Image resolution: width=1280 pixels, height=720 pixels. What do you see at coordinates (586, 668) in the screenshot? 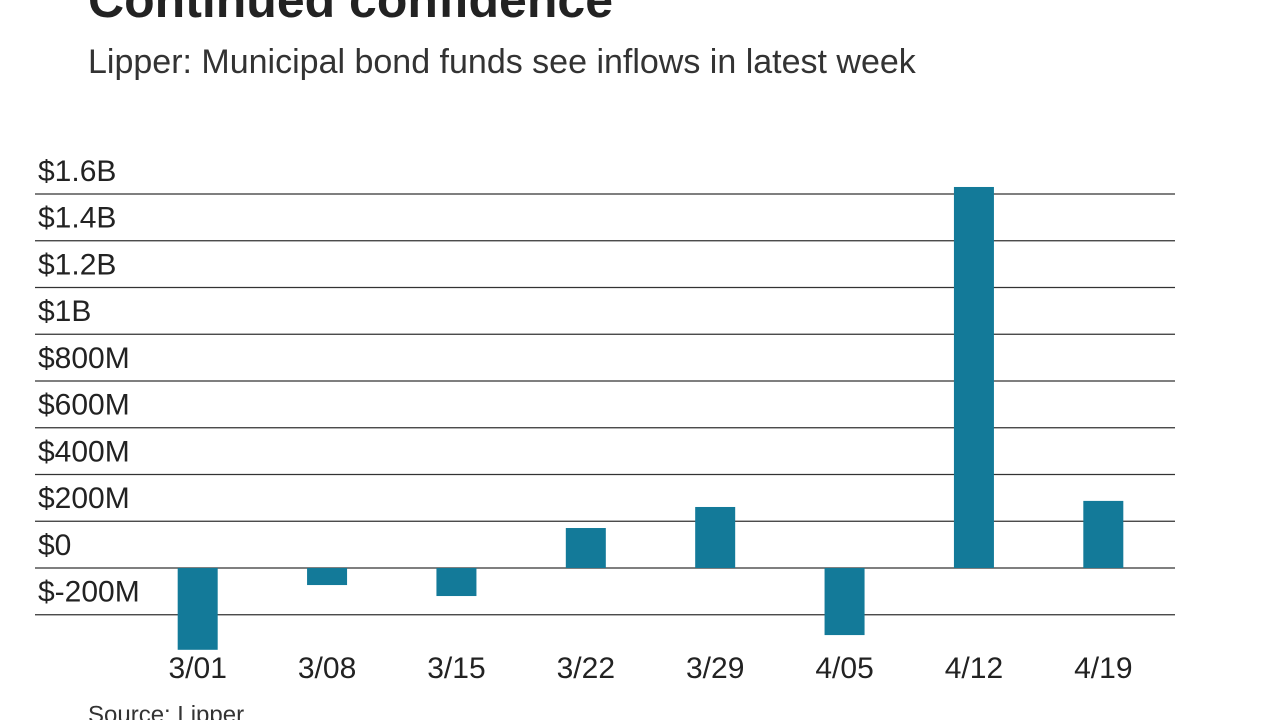
I see `x-tick-label: 3/22` at bounding box center [586, 668].